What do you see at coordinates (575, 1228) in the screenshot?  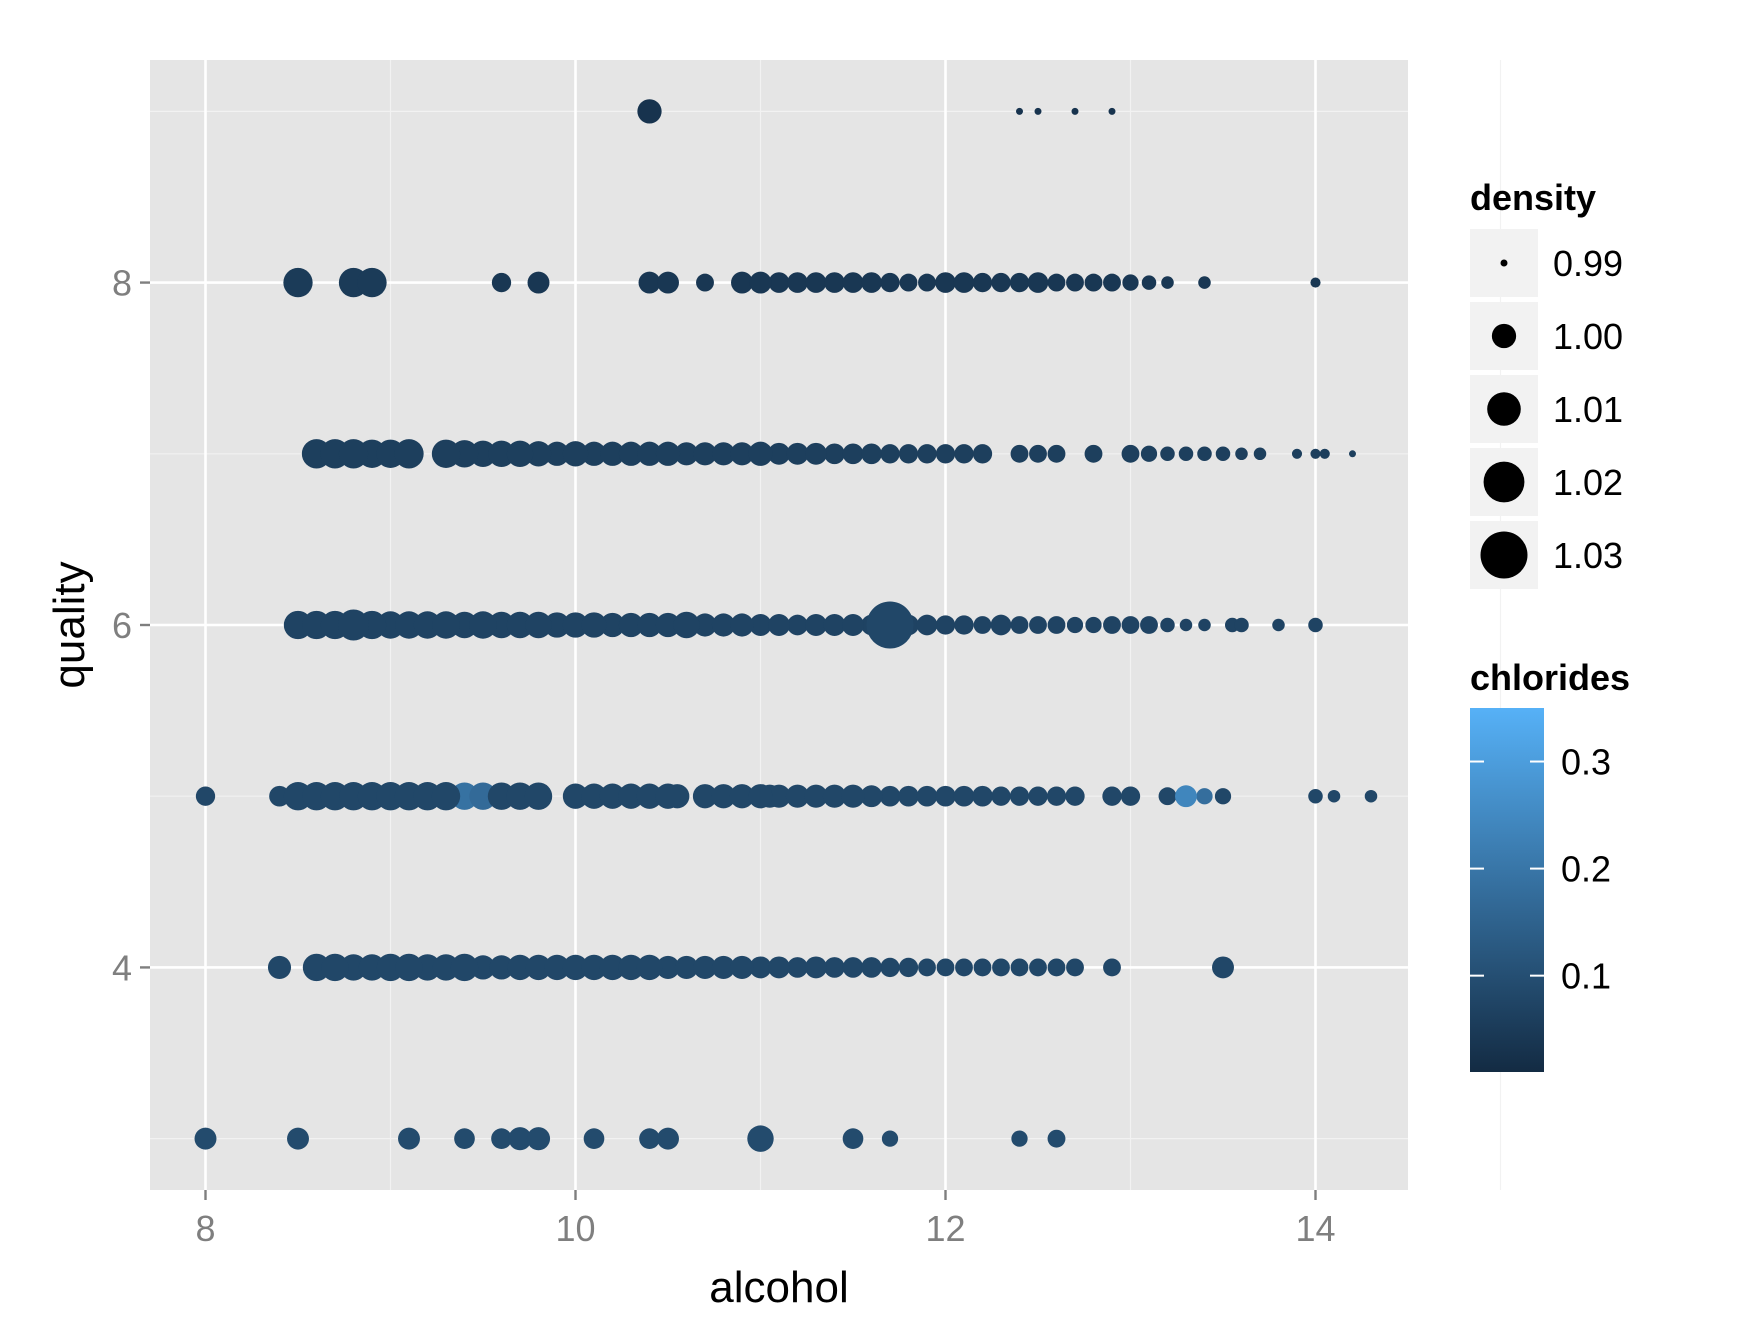 I see `x-tick-label: 10` at bounding box center [575, 1228].